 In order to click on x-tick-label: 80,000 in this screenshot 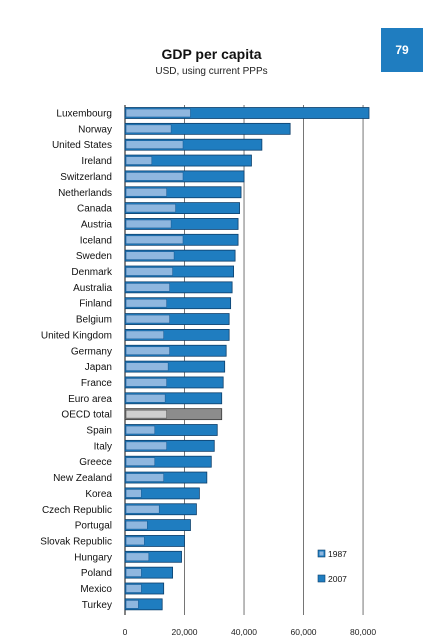, I will do `click(363, 632)`.